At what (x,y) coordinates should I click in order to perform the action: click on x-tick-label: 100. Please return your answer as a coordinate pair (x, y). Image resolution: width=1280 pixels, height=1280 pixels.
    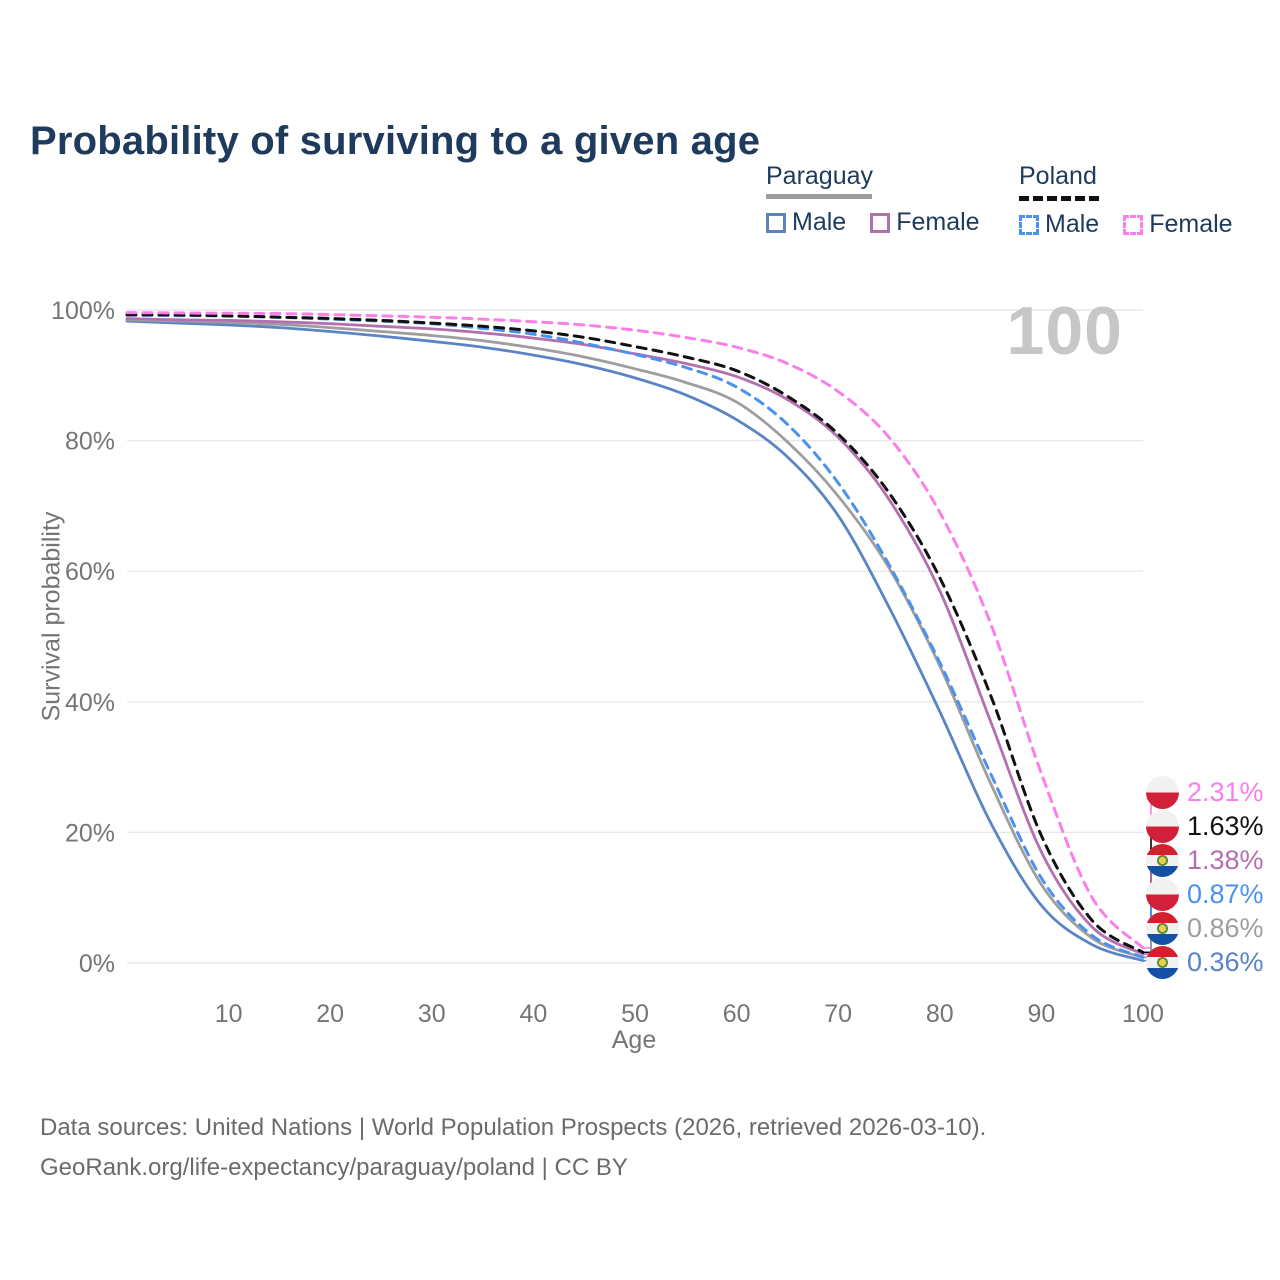
    Looking at the image, I should click on (1143, 1014).